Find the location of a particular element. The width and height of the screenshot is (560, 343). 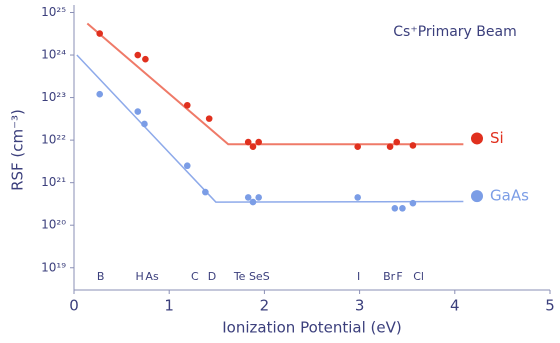

x-tick-label: 1 is located at coordinates (169, 306).